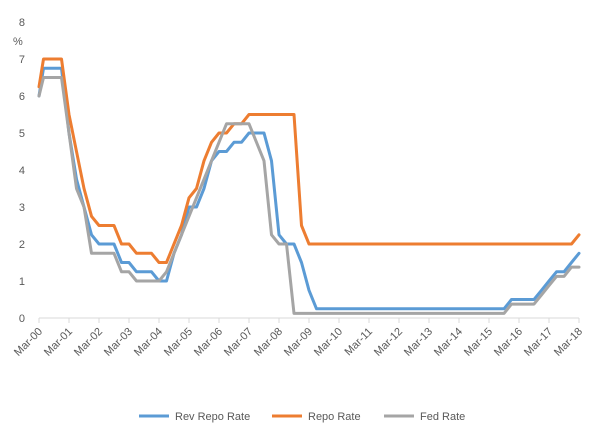 The height and width of the screenshot is (440, 600). What do you see at coordinates (302, 417) in the screenshot?
I see `legend: Rev Repo Rate Repo Rate Fed Rate` at bounding box center [302, 417].